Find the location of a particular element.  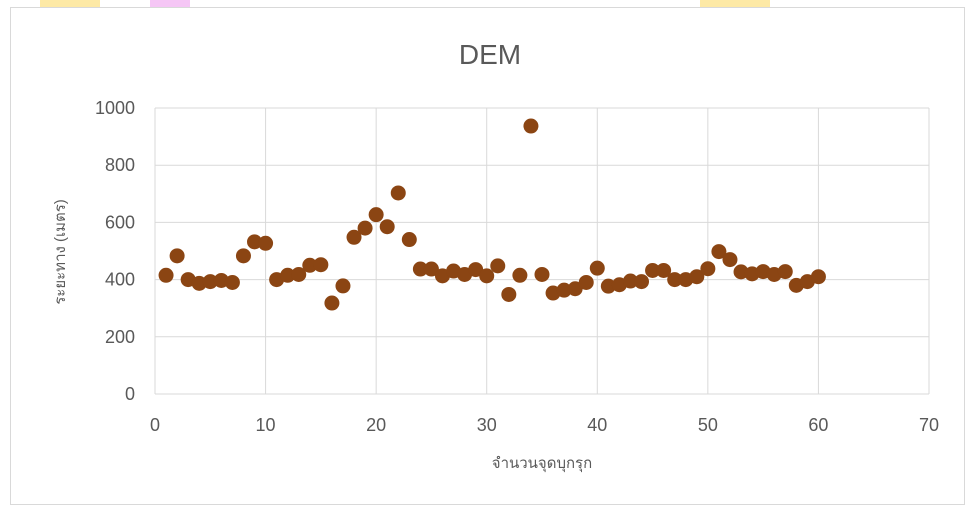

y-tick-label: 800 is located at coordinates (120, 165).